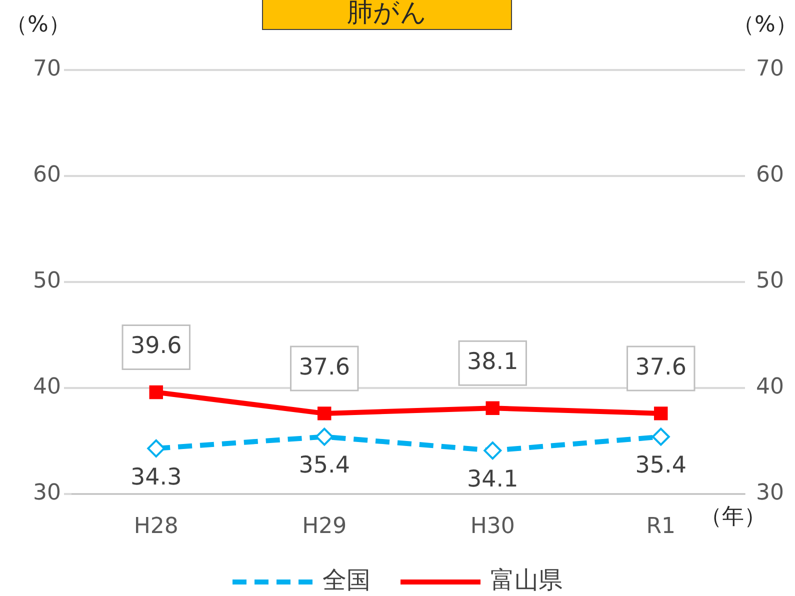  Describe the element at coordinates (733, 517) in the screenshot. I see `x-axis-title: （年）` at that location.